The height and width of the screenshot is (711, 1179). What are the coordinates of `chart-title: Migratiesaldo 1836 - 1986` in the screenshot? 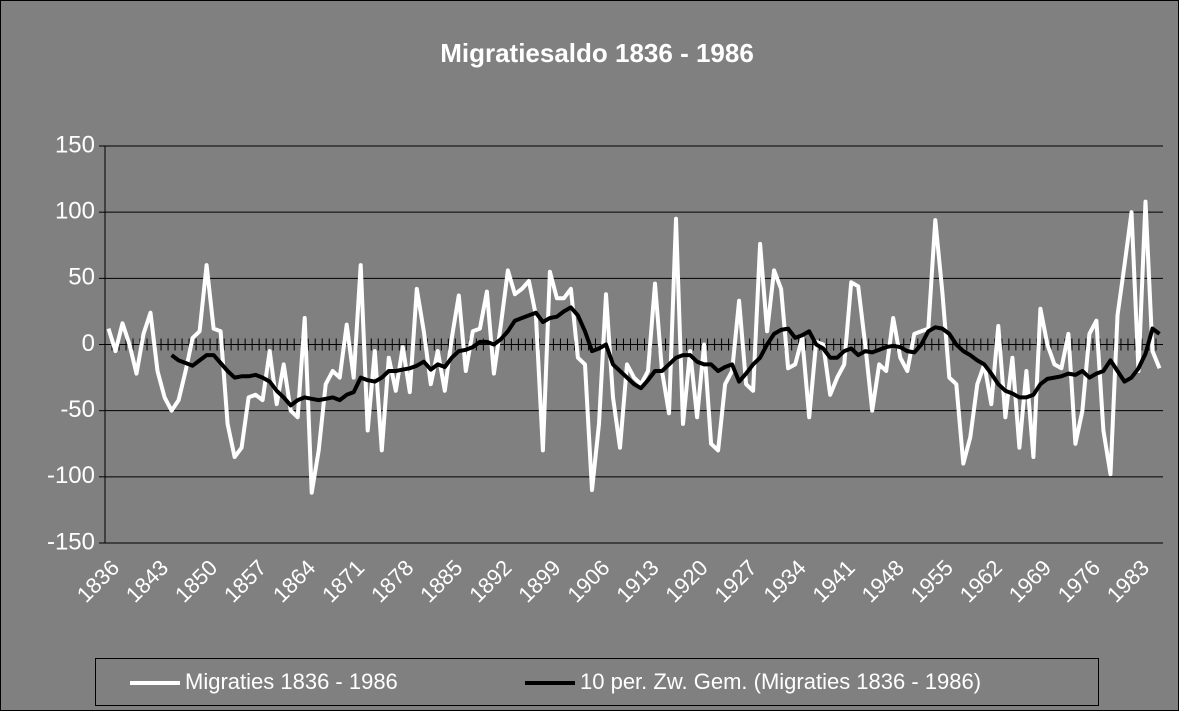 It's located at (597, 53).